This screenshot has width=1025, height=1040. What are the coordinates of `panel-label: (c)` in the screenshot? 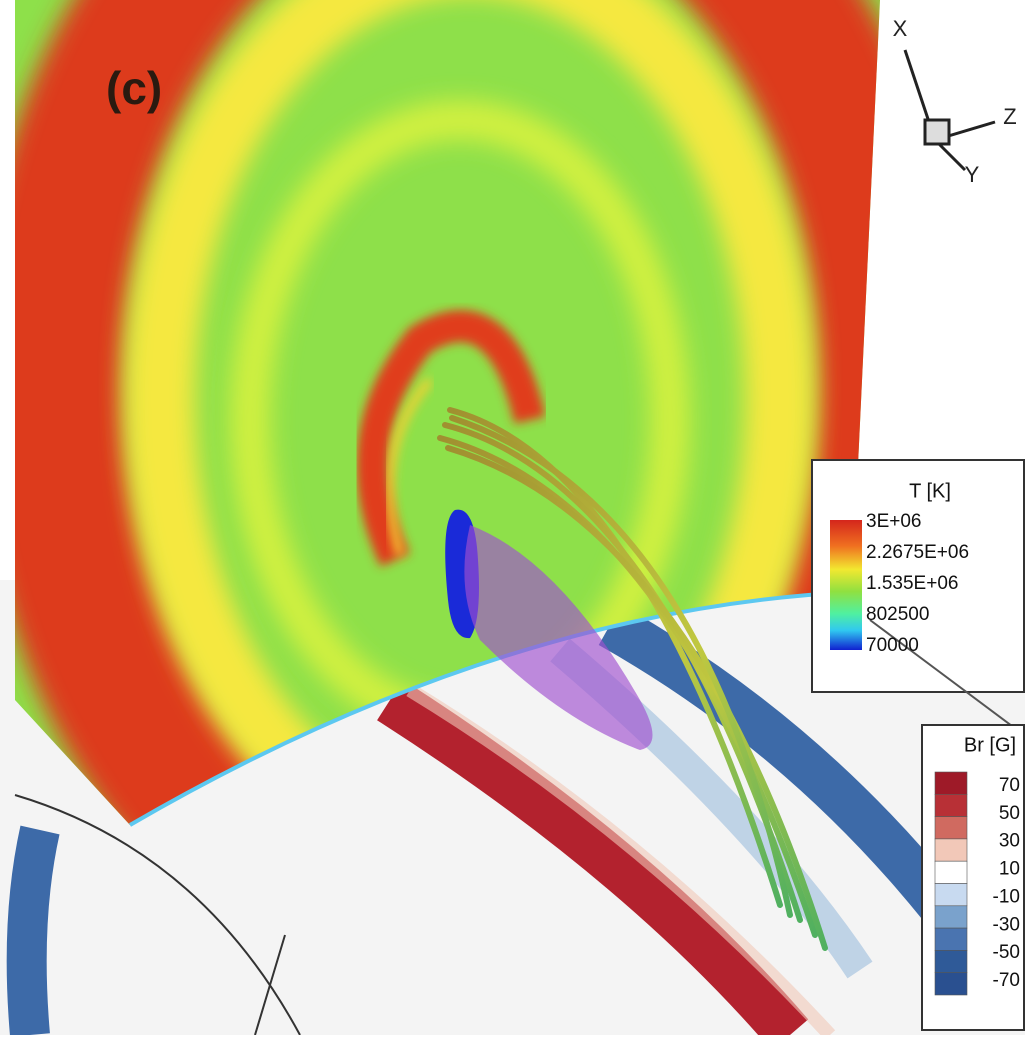 It's located at (134, 88).